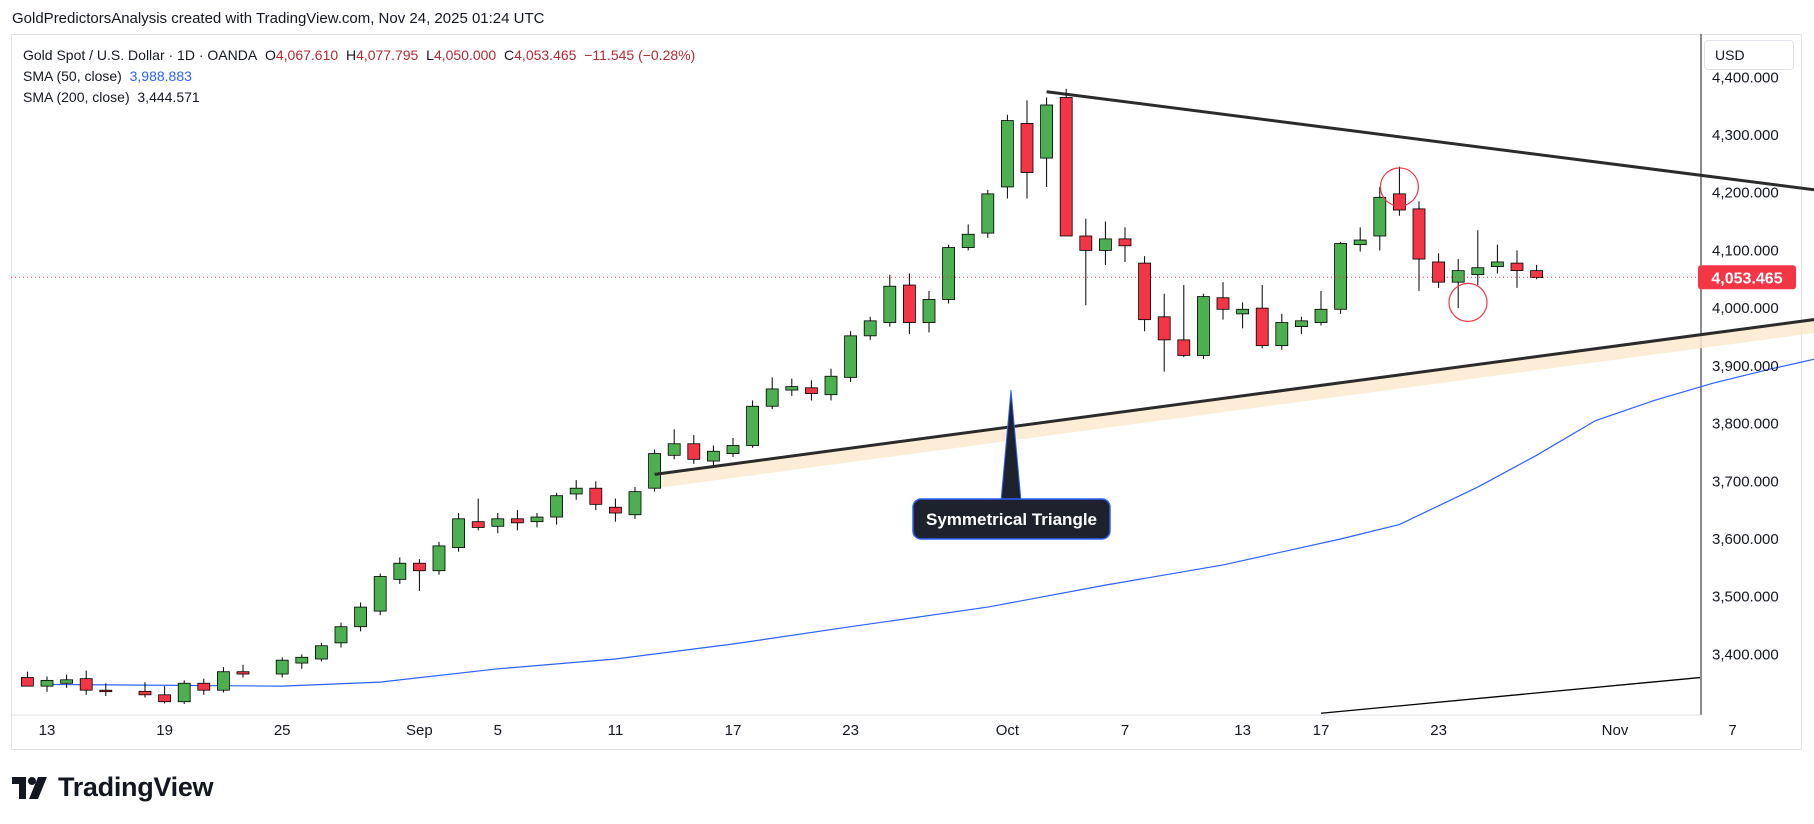 This screenshot has width=1814, height=824. I want to click on resistance-trendline, so click(1430, 157).